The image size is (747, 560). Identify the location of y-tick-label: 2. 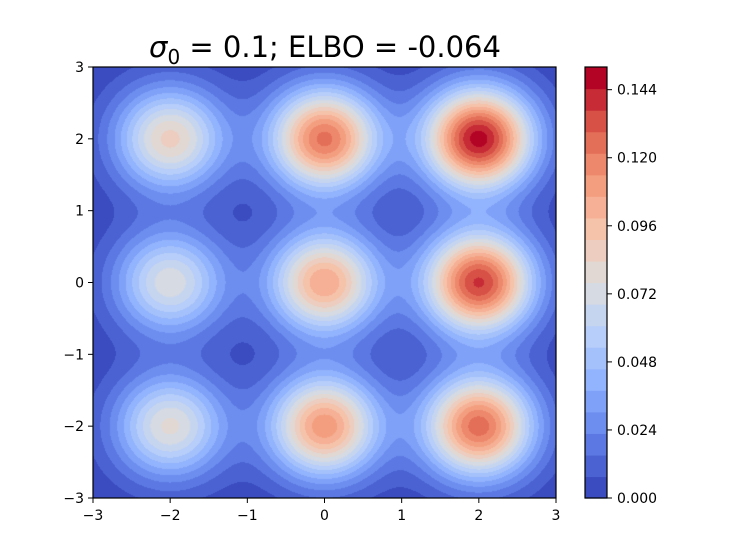
(79, 140).